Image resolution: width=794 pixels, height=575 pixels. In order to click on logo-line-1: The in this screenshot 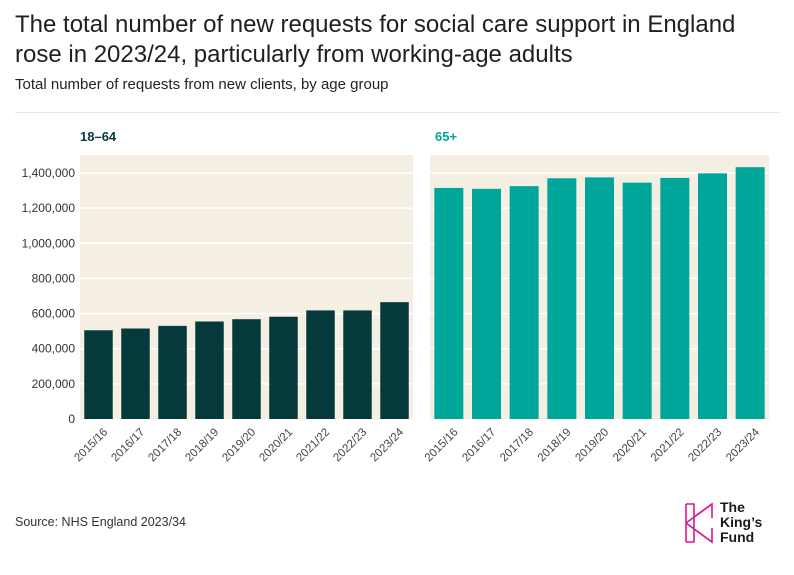, I will do `click(732, 507)`.